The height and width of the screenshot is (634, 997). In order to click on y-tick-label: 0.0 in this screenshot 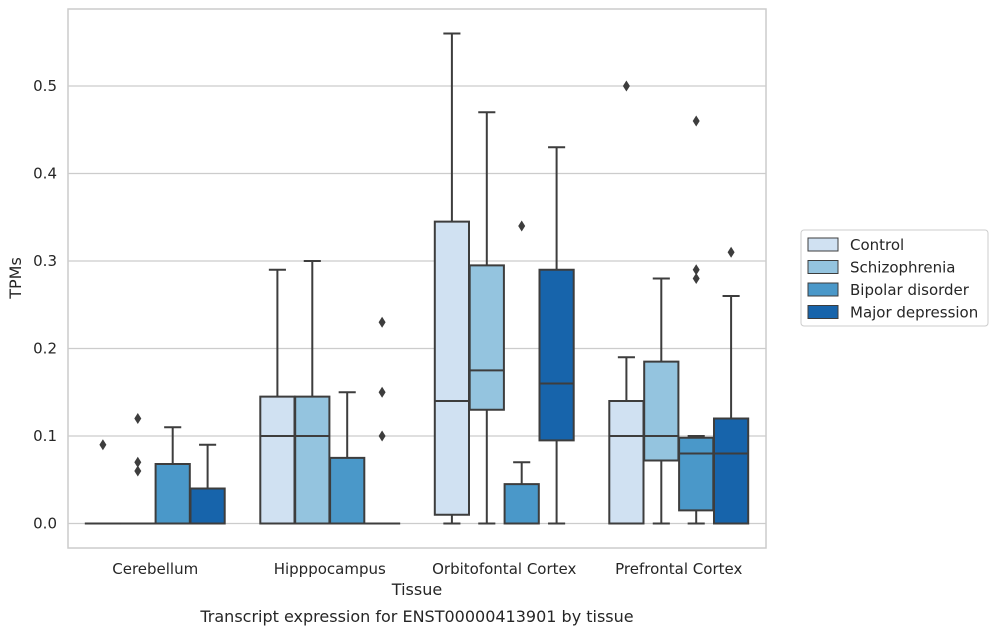, I will do `click(45, 524)`.